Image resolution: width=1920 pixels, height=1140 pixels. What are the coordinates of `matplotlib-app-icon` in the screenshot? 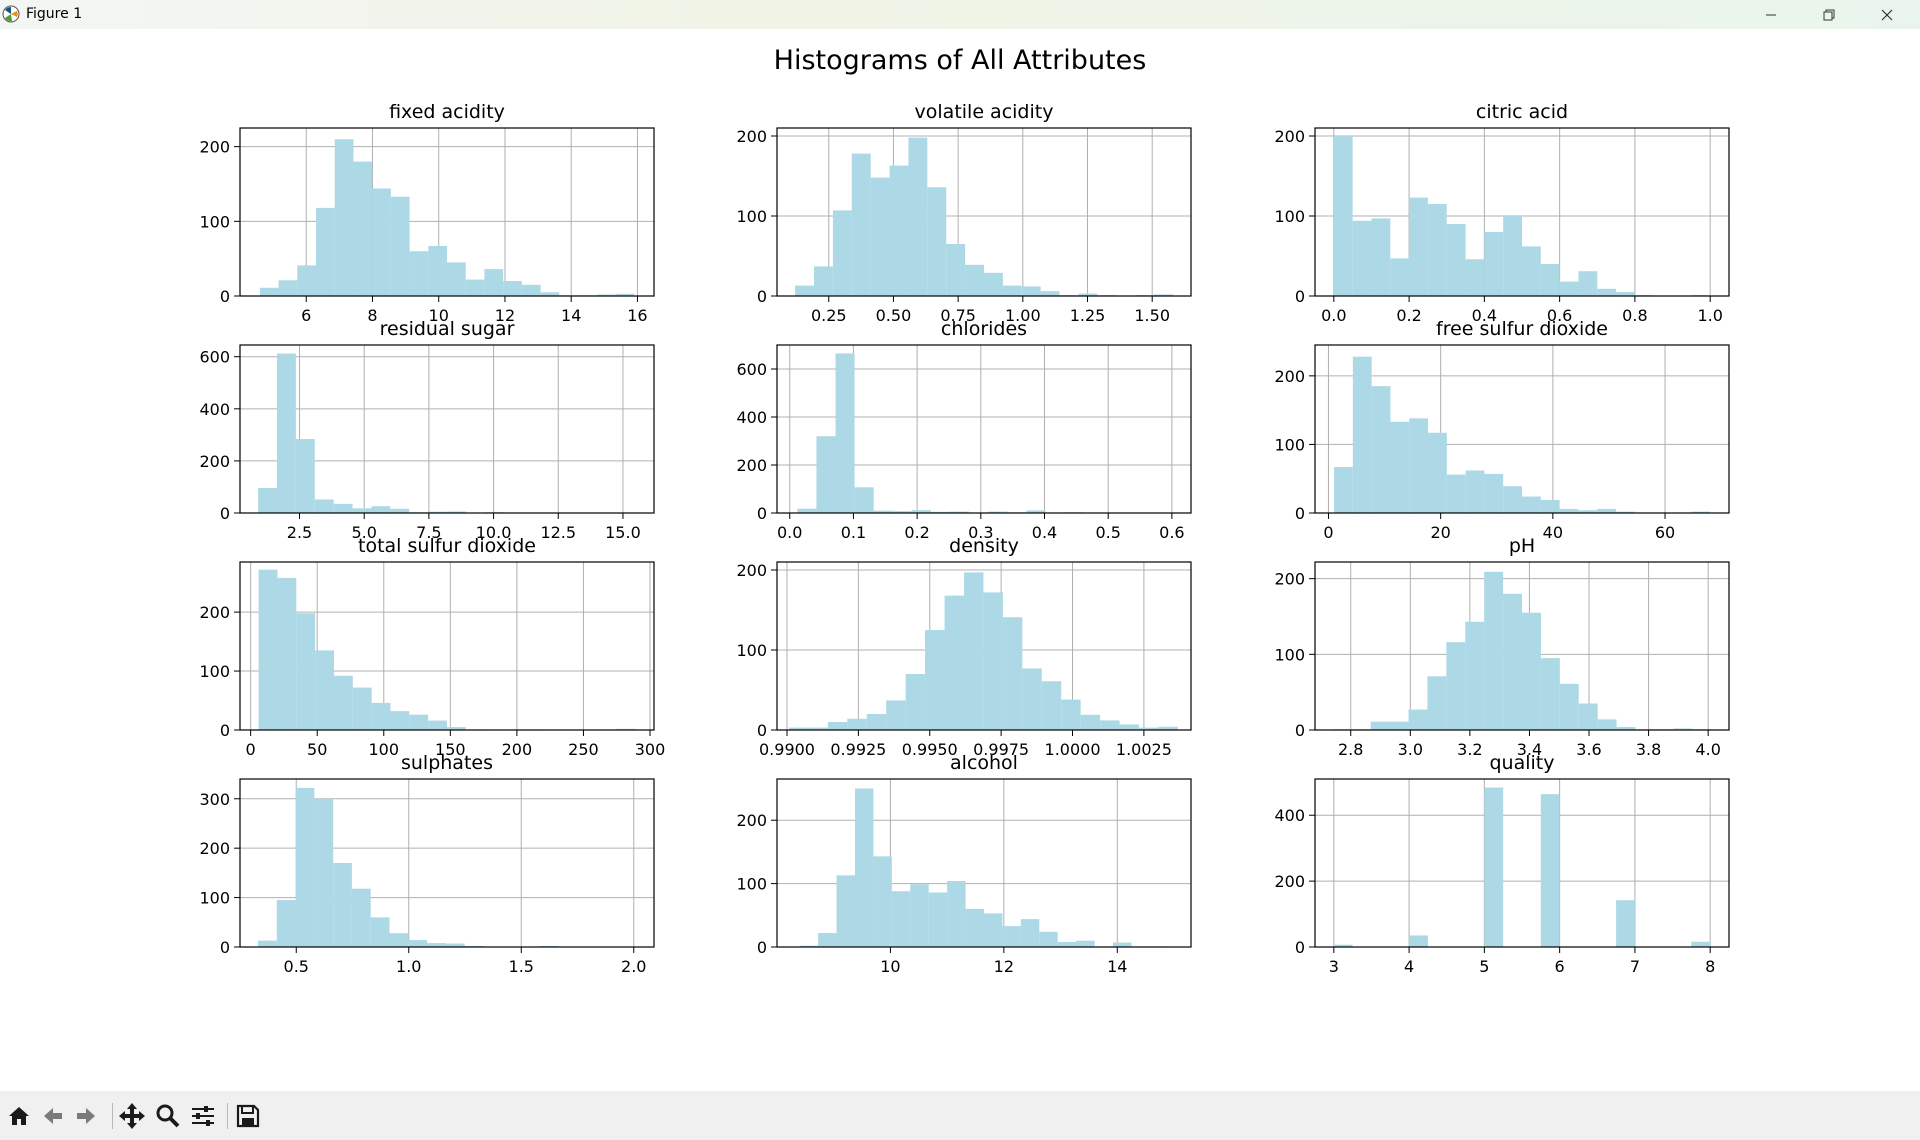 It's located at (11, 14).